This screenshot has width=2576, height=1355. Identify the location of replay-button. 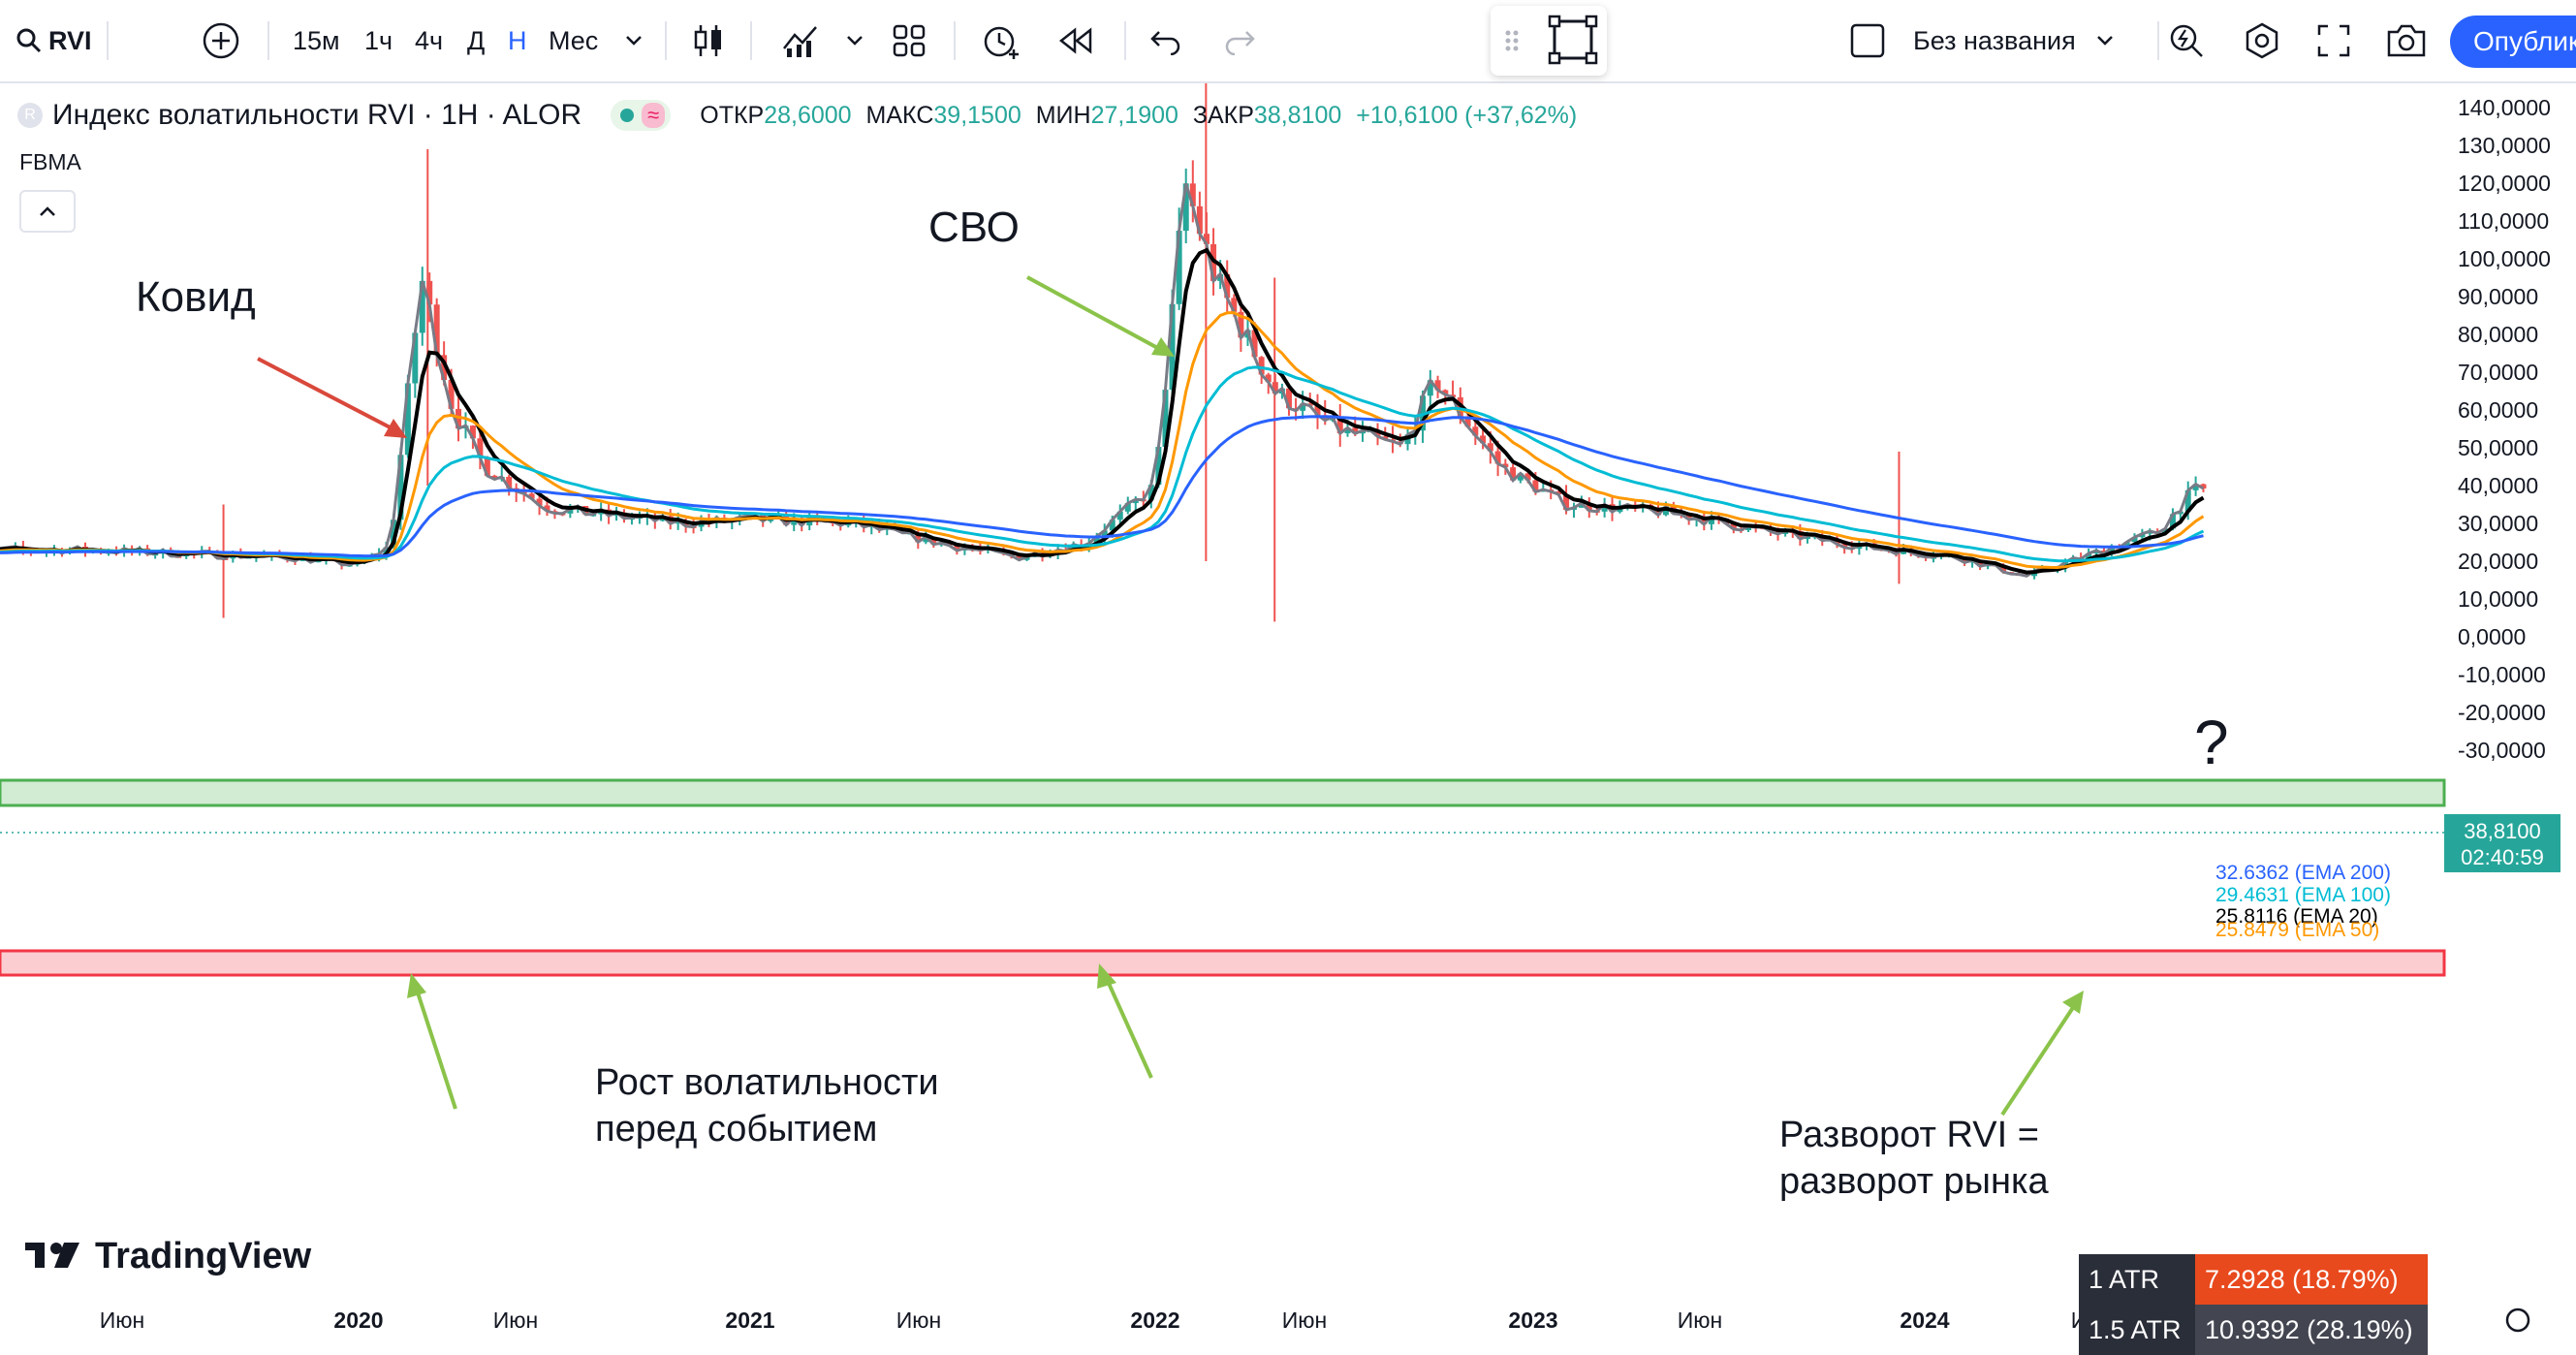
(1075, 40).